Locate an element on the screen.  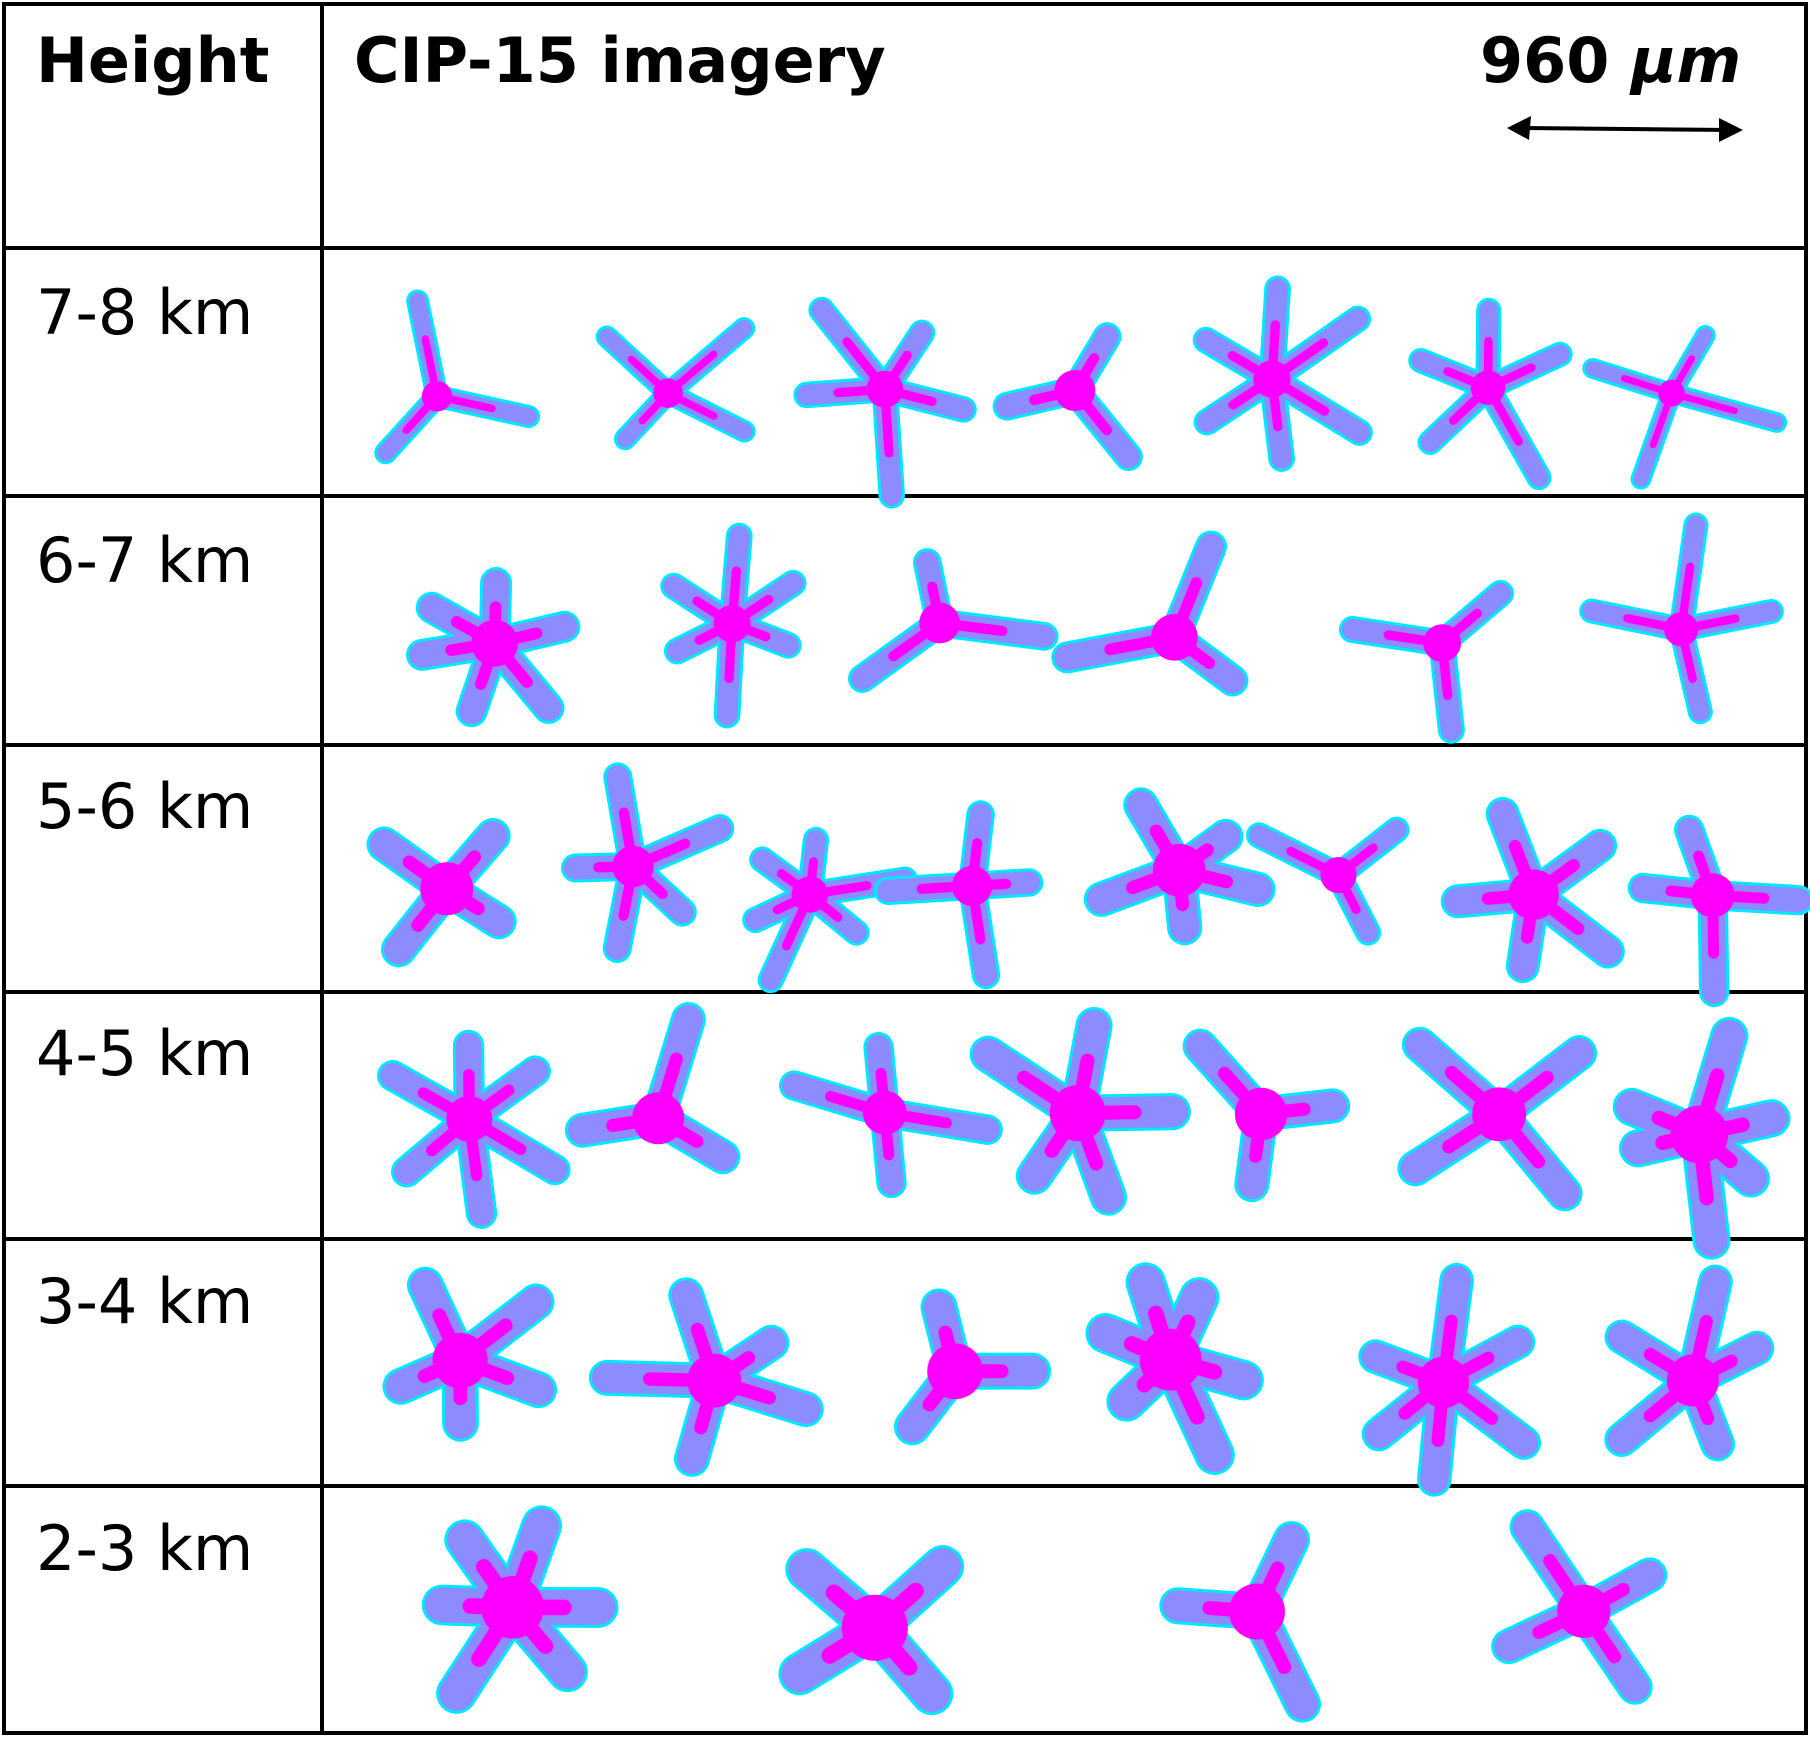
table-border-bottom is located at coordinates (905, 1733).